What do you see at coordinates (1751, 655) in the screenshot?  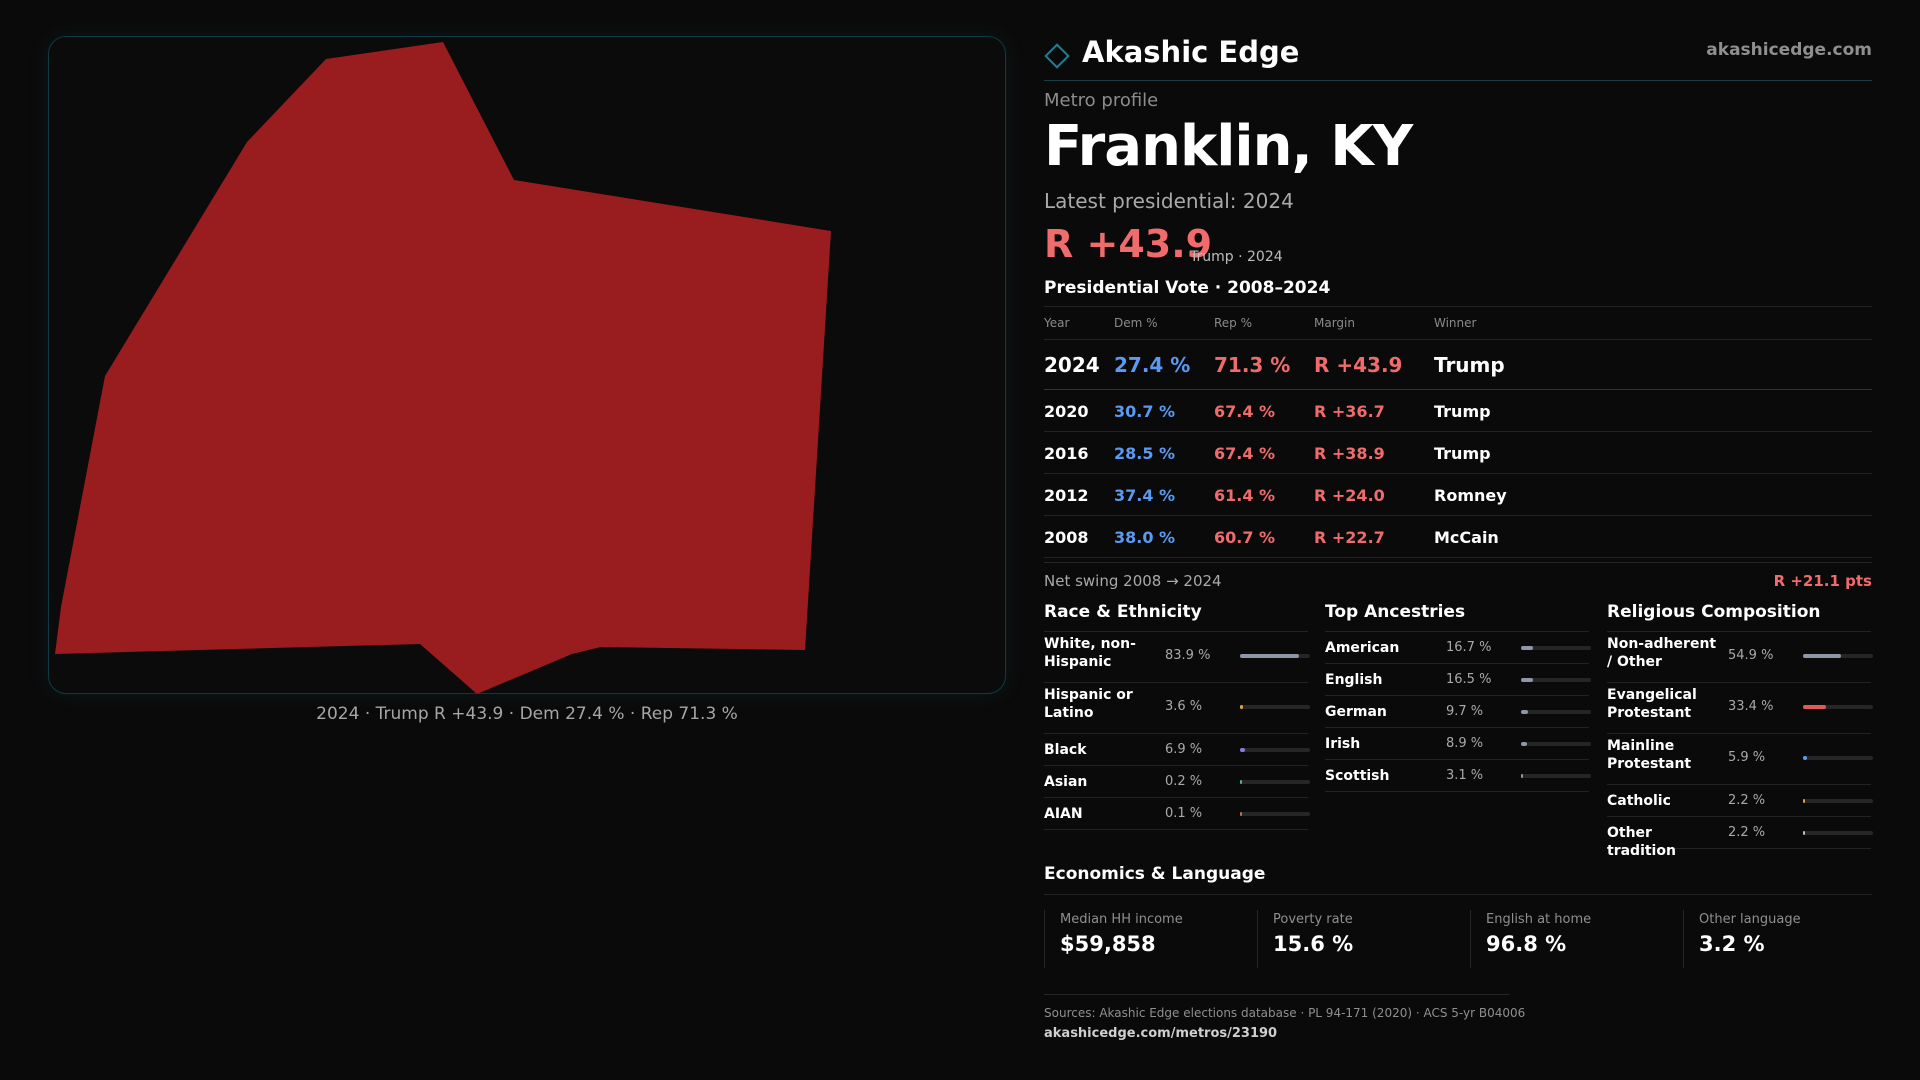 I see `item-value: 54.9 %` at bounding box center [1751, 655].